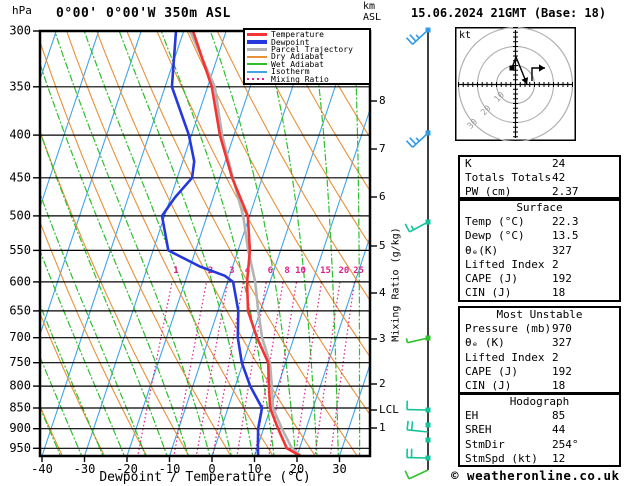 The image size is (629, 486). Describe the element at coordinates (501, 458) in the screenshot. I see `table-row-label: StmSpd (kt)` at that location.